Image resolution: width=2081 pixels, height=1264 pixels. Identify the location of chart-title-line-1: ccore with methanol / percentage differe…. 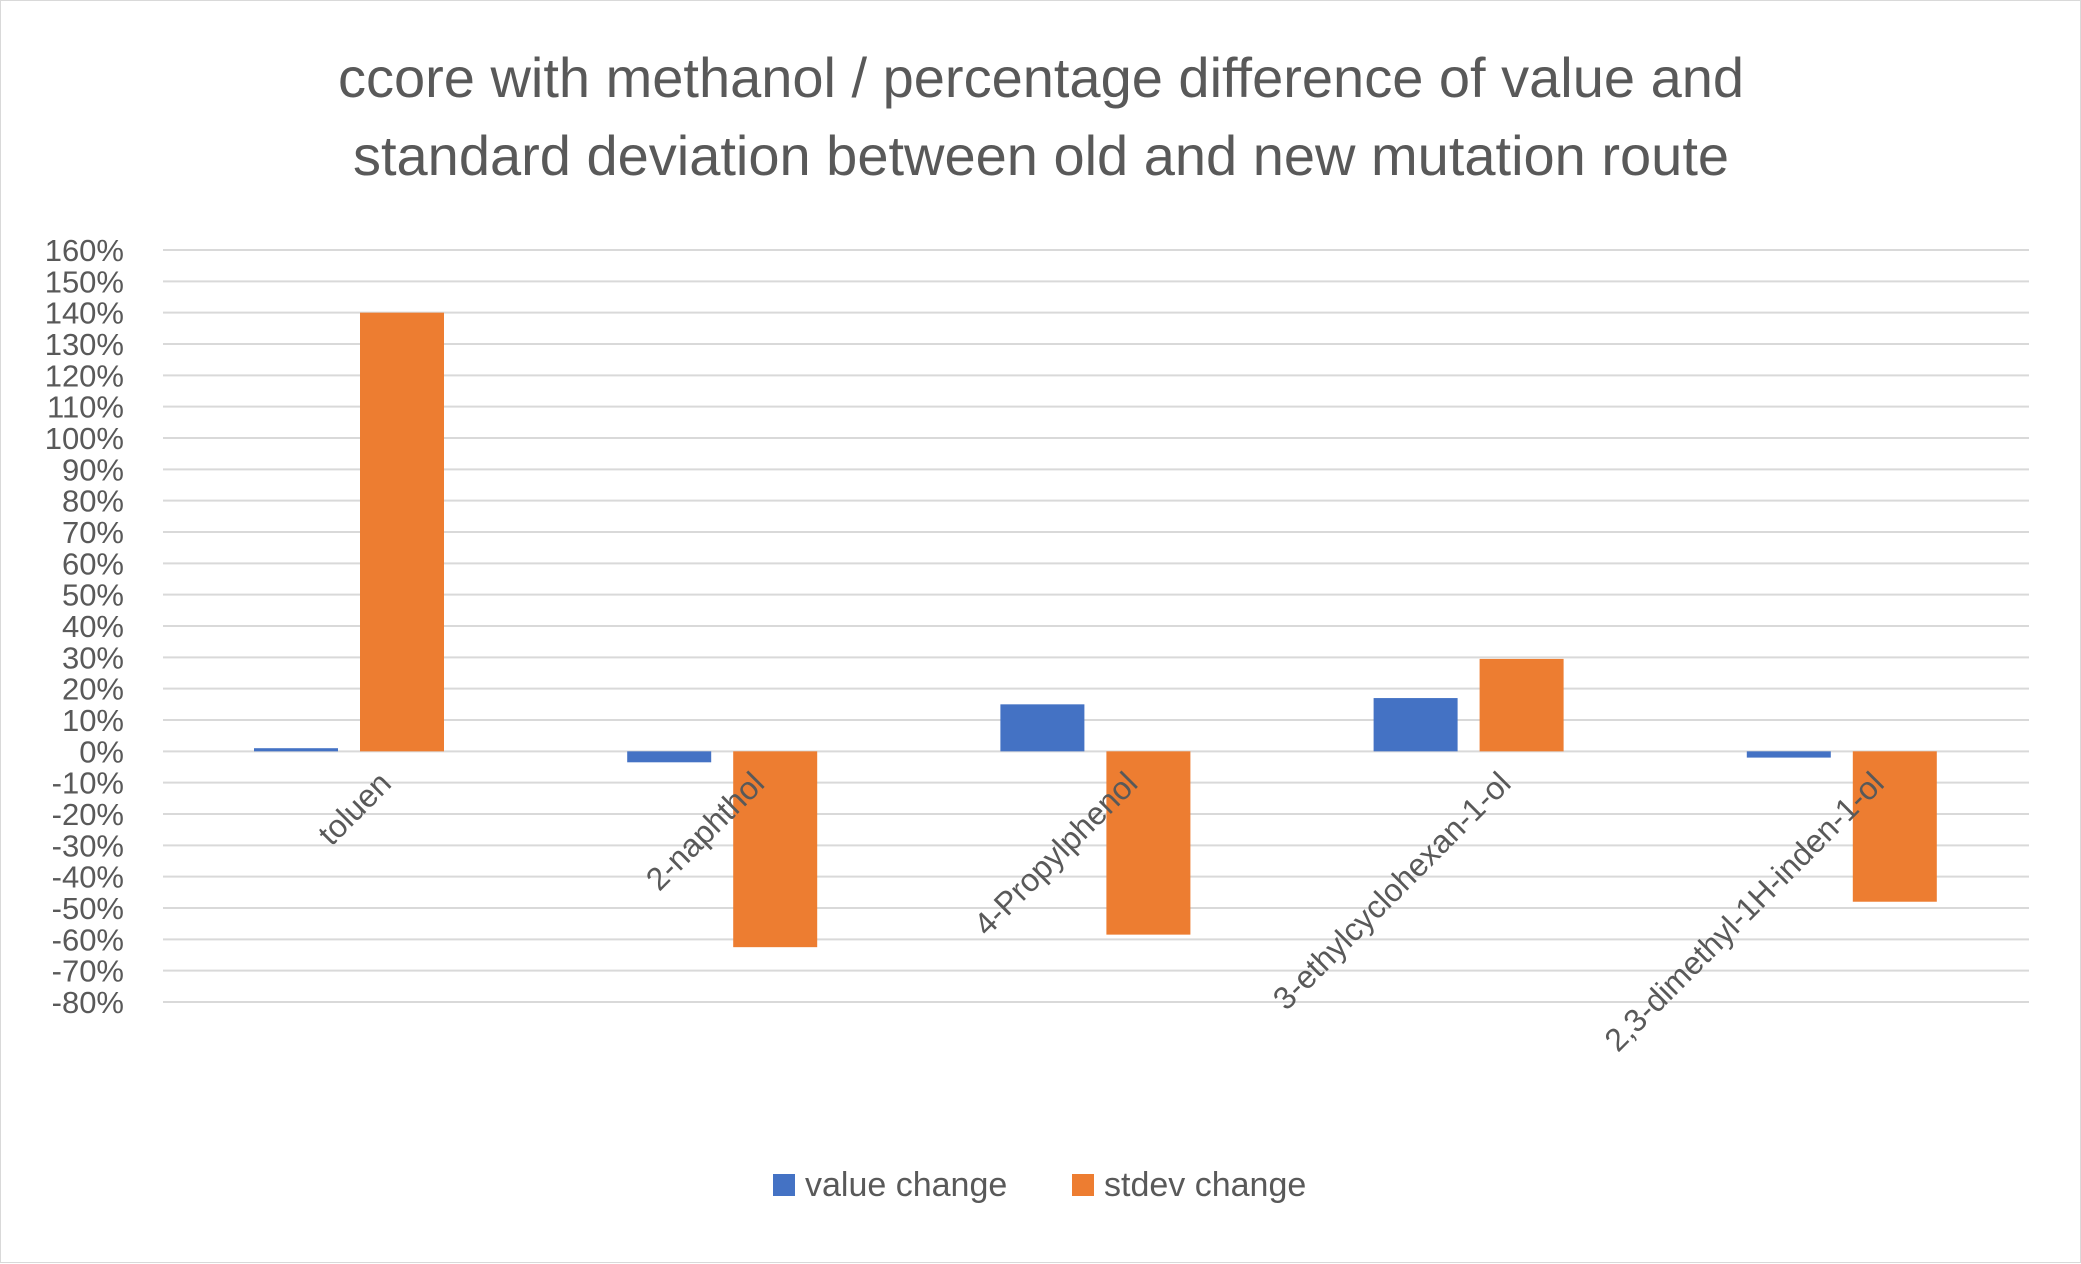
(1041, 77).